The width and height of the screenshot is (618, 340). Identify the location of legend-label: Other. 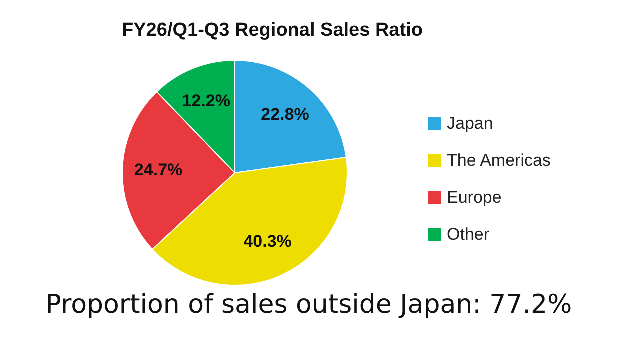
(468, 234).